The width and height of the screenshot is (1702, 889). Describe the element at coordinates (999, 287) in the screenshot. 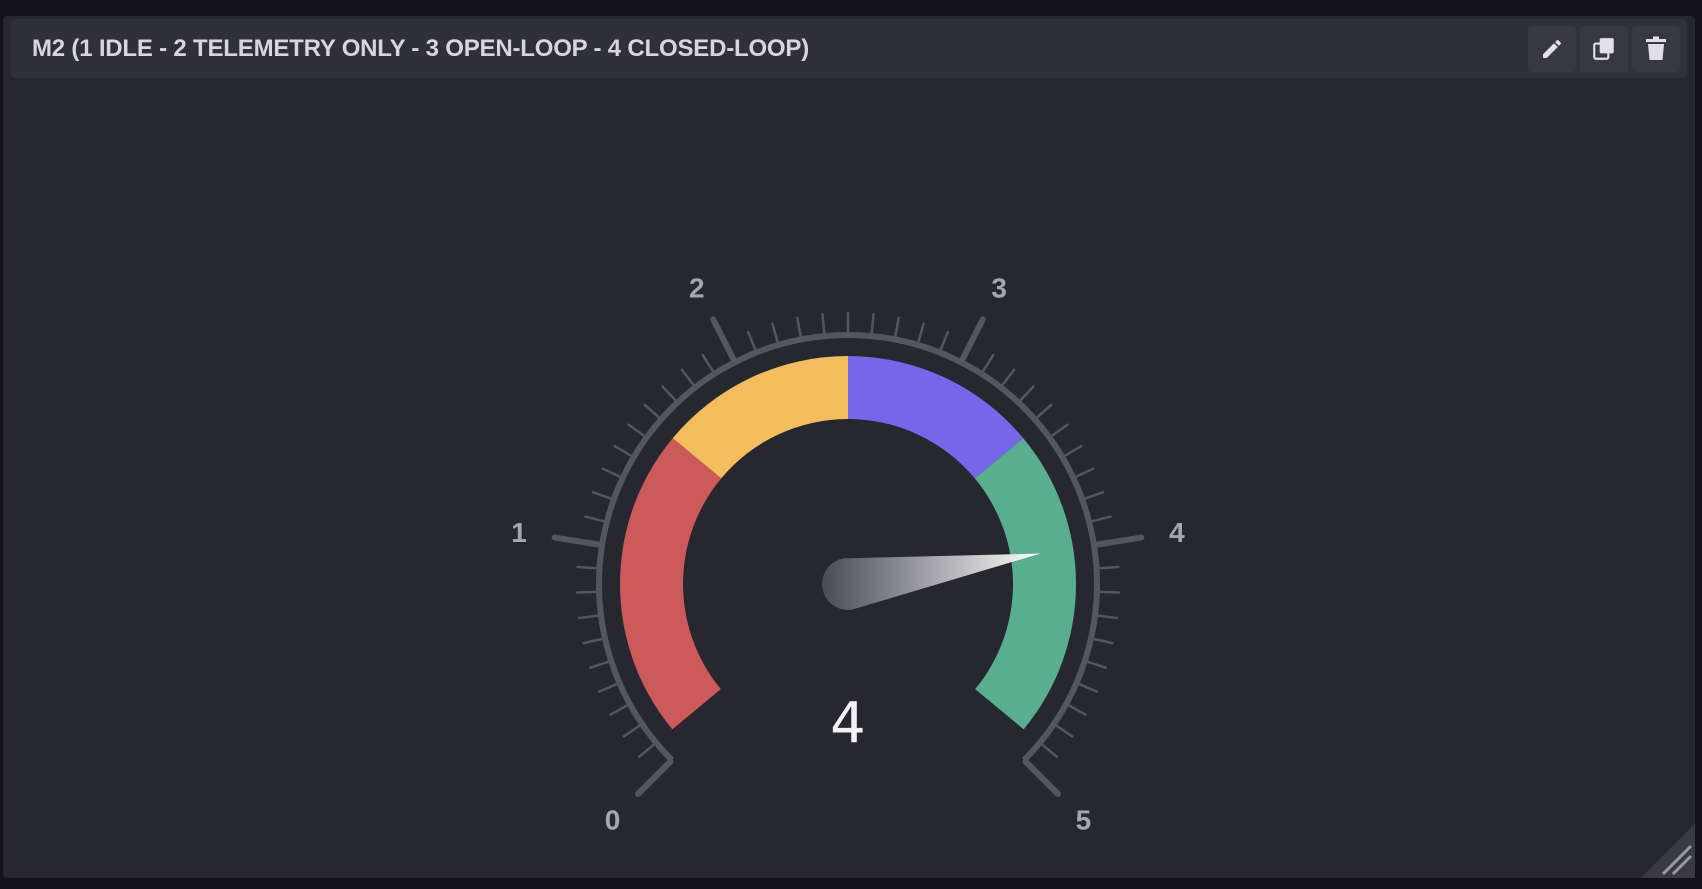

I see `tick-label-3: 3` at that location.